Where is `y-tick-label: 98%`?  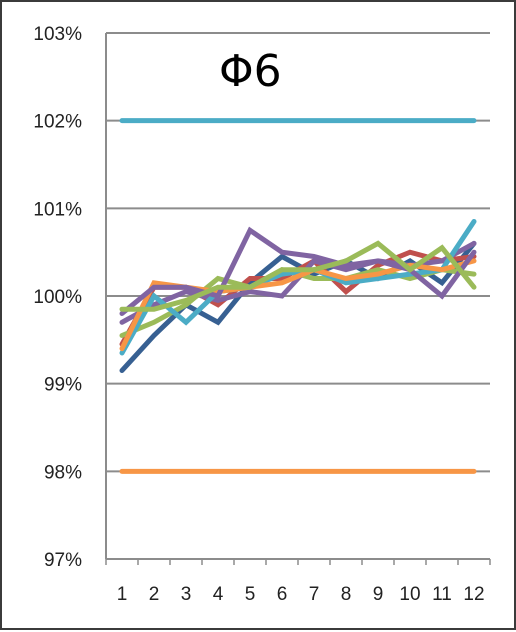
y-tick-label: 98% is located at coordinates (63, 472).